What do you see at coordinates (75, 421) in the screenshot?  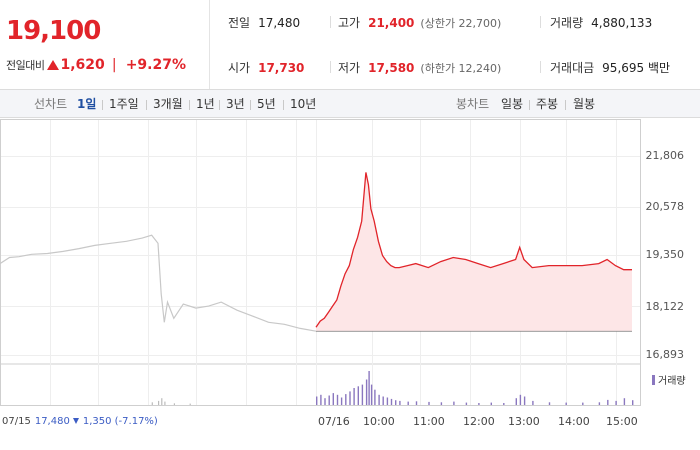 I see `down-arrow-icon` at bounding box center [75, 421].